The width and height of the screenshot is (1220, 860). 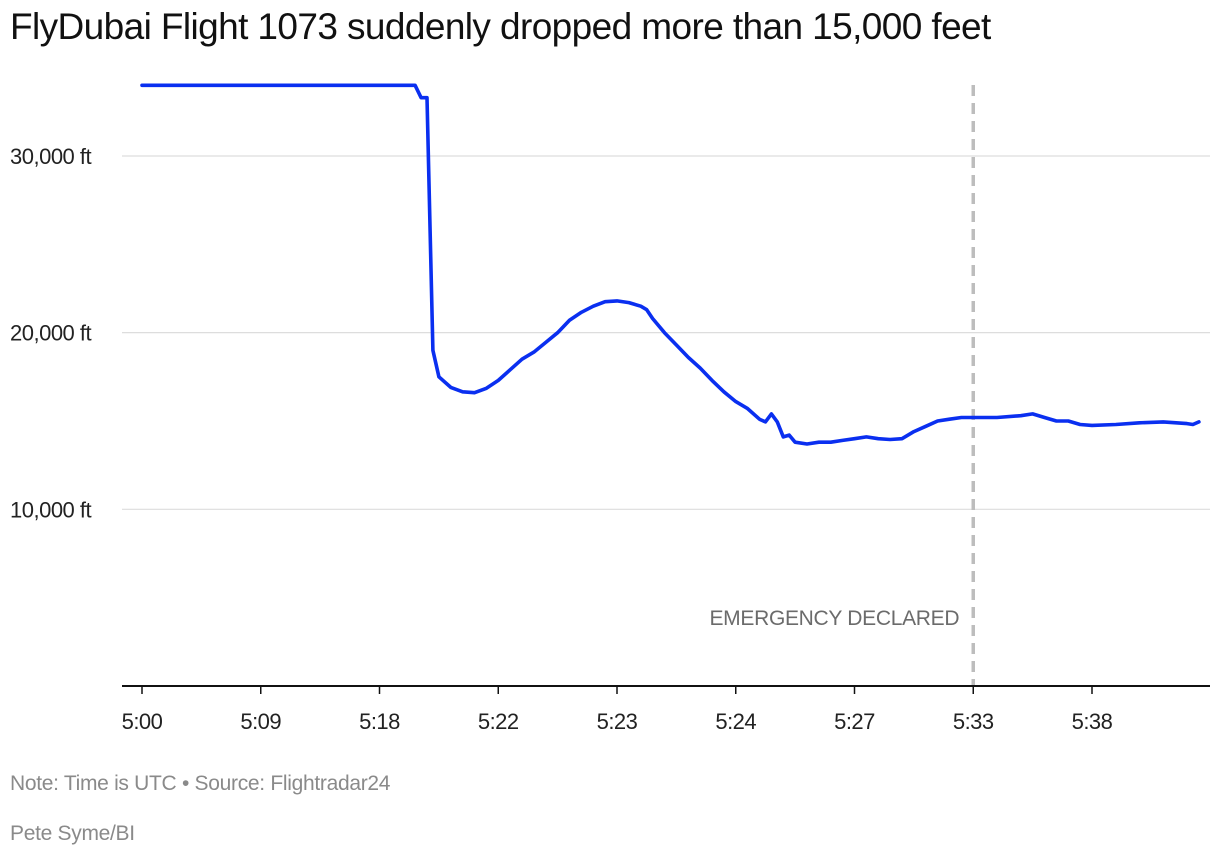 I want to click on x-tick-label-1: 5:09, so click(x=260, y=721).